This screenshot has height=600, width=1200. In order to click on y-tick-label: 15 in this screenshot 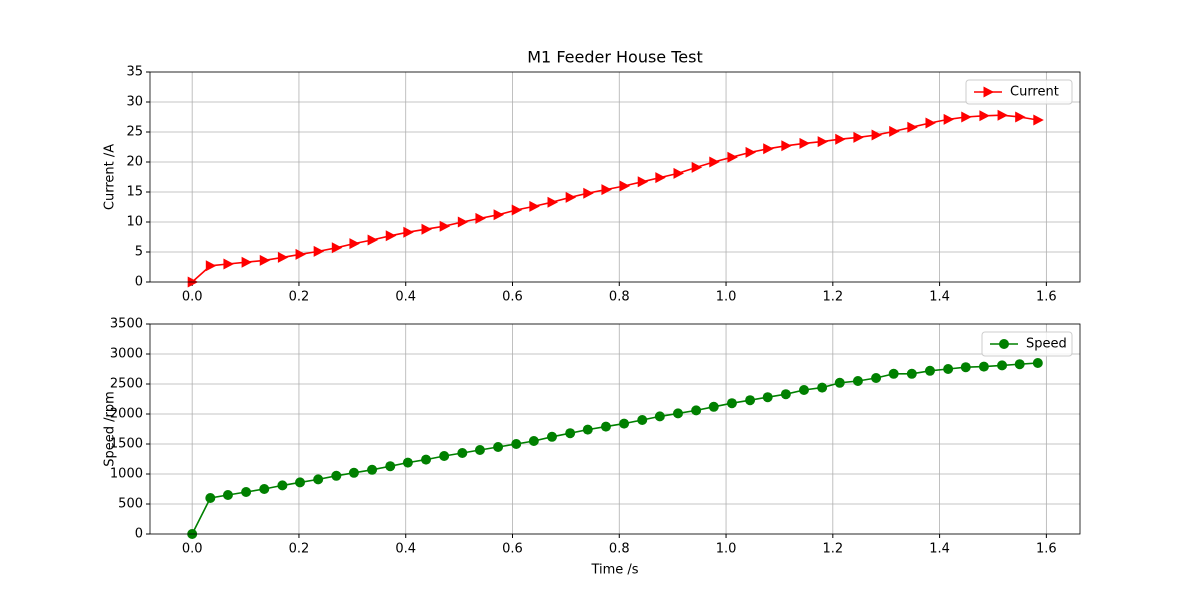, I will do `click(134, 192)`.